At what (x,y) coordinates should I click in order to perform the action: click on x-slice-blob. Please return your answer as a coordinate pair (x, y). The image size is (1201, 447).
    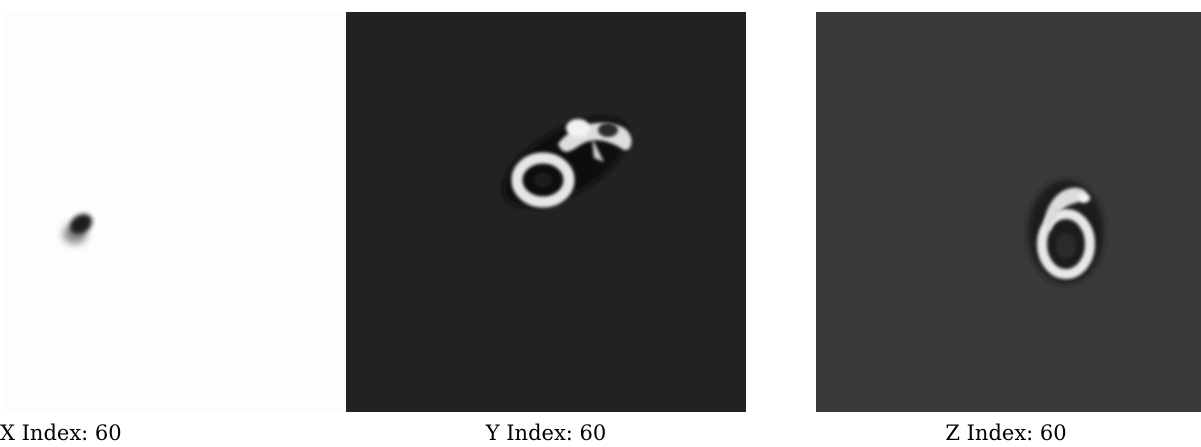
    Looking at the image, I should click on (78, 228).